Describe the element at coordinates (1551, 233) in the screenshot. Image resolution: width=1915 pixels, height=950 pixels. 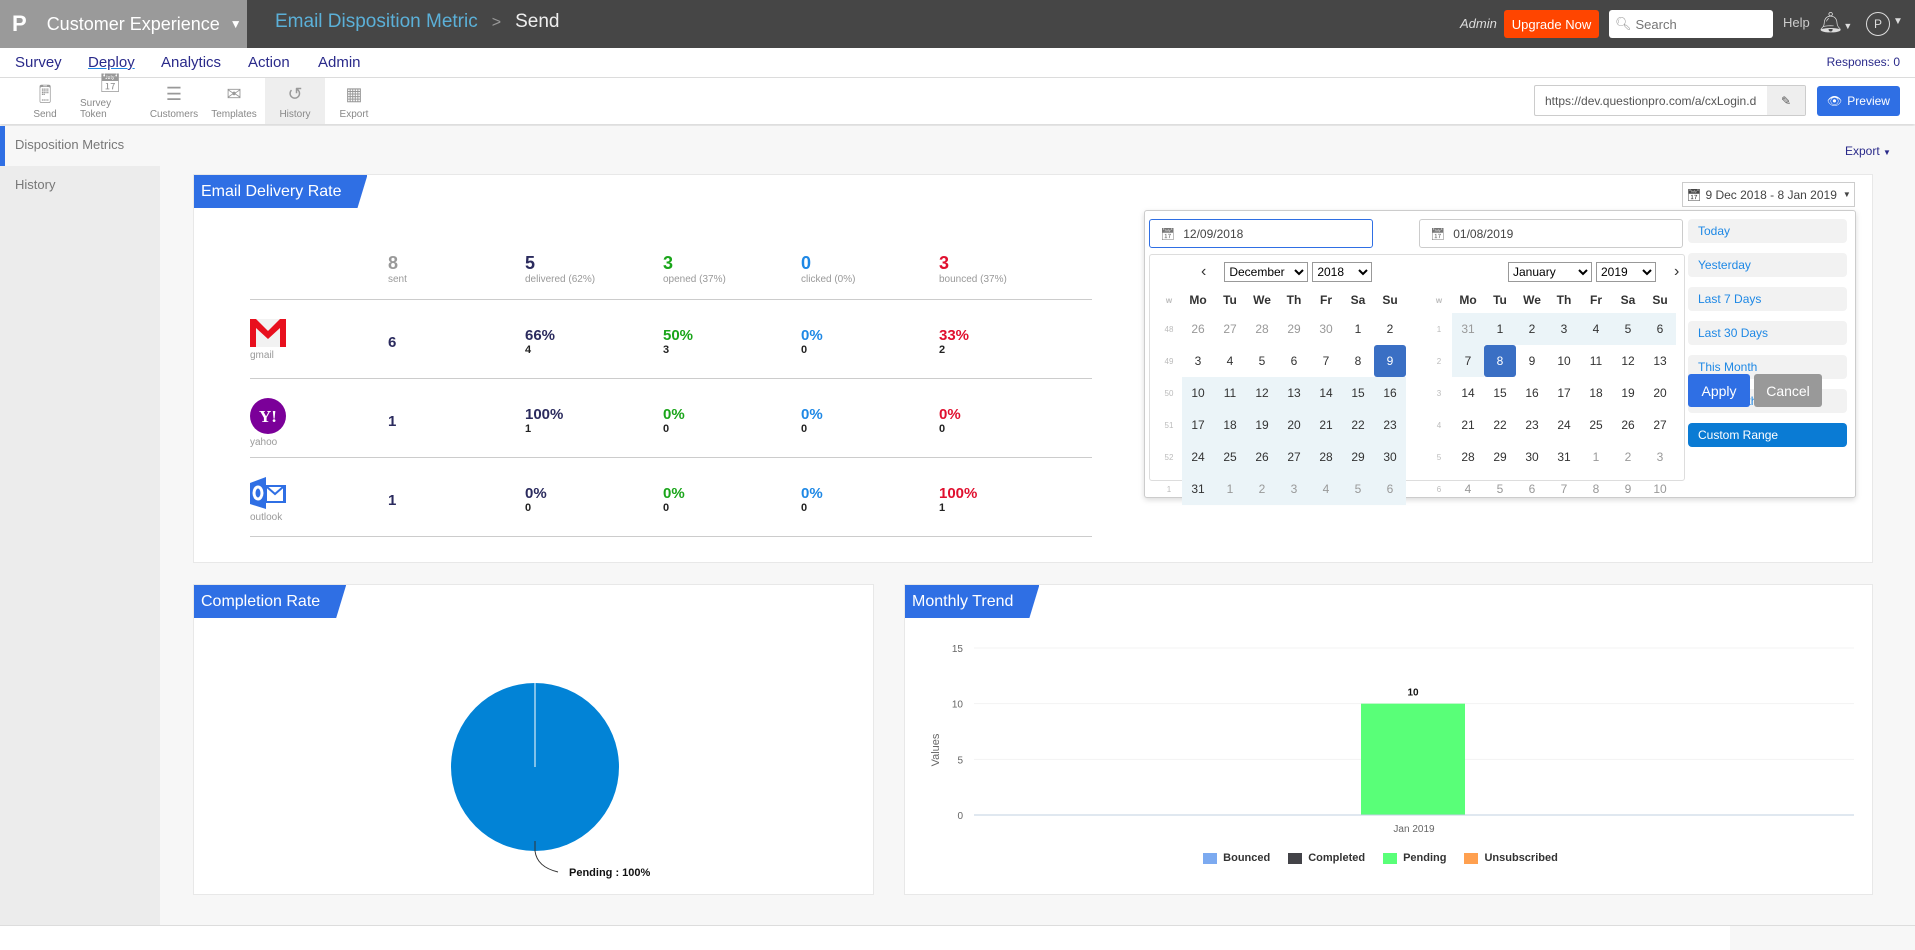
I see `end-date-input: 📅︎ 01/08/2019` at that location.